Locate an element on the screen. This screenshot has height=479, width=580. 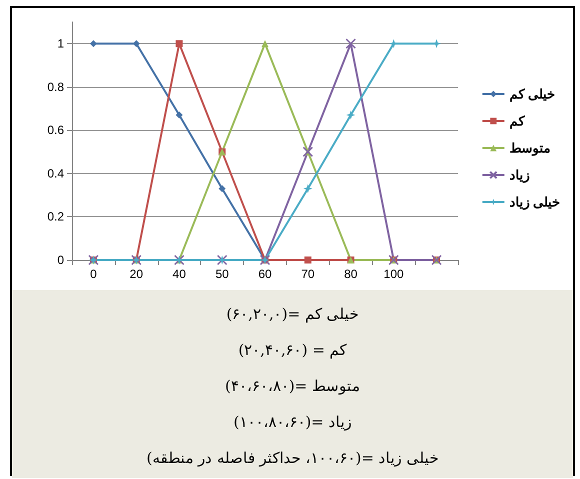
legend-label: زیاد is located at coordinates (519, 176).